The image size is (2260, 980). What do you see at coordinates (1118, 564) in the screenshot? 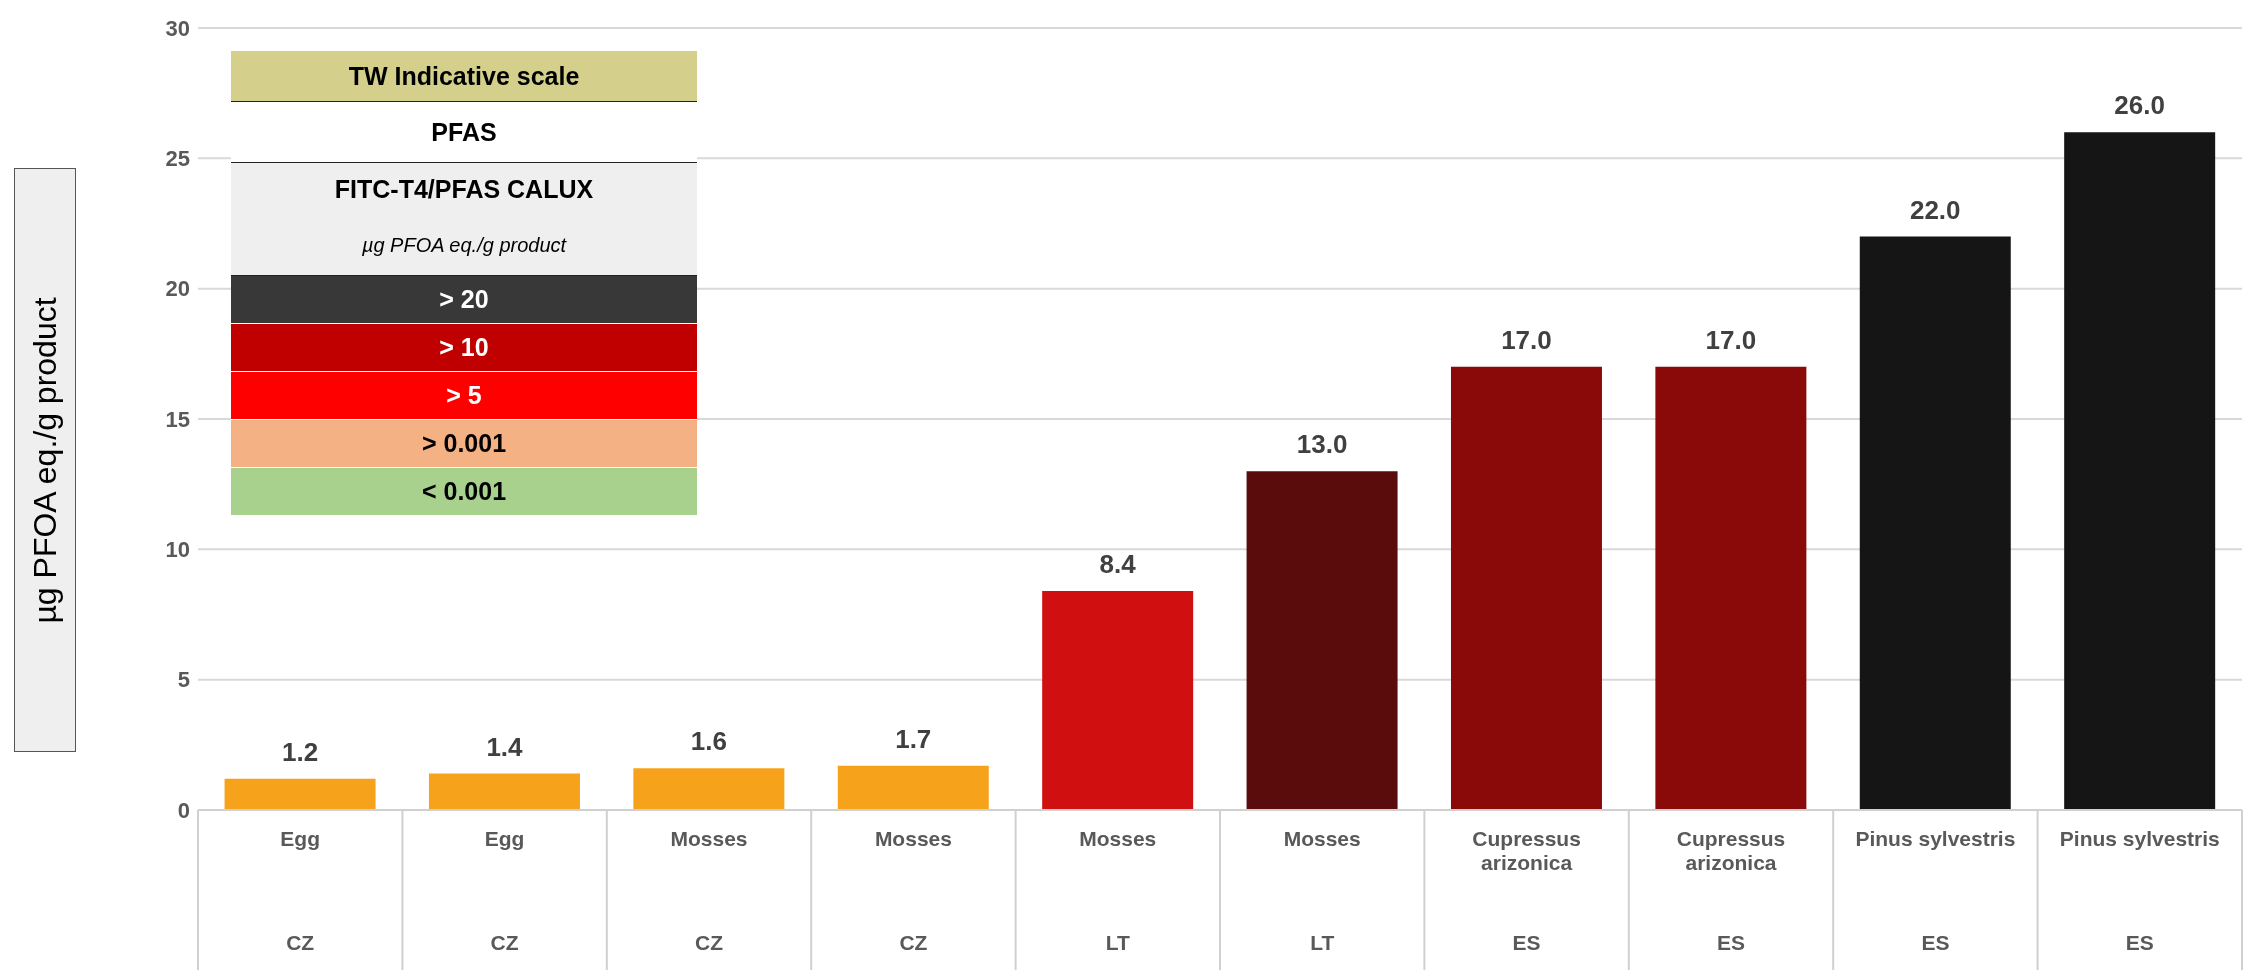
I see `data-label: 8.4` at bounding box center [1118, 564].